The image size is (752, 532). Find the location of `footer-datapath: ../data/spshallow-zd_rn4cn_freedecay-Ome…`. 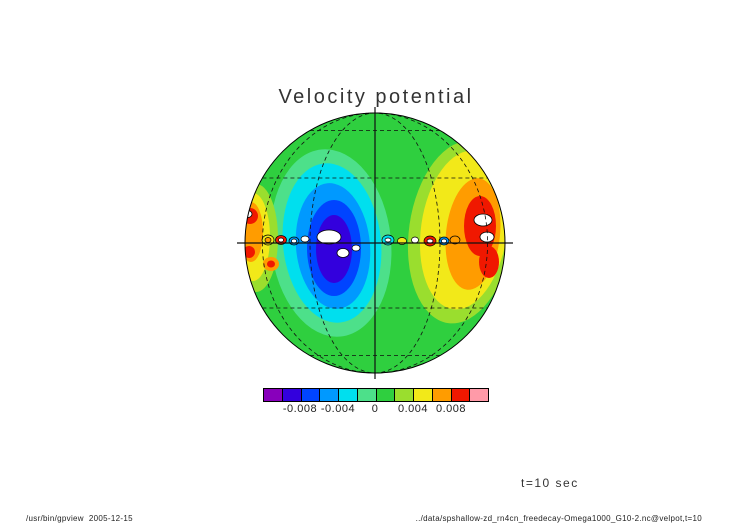

footer-datapath: ../data/spshallow-zd_rn4cn_freedecay-Ome… is located at coordinates (558, 518).